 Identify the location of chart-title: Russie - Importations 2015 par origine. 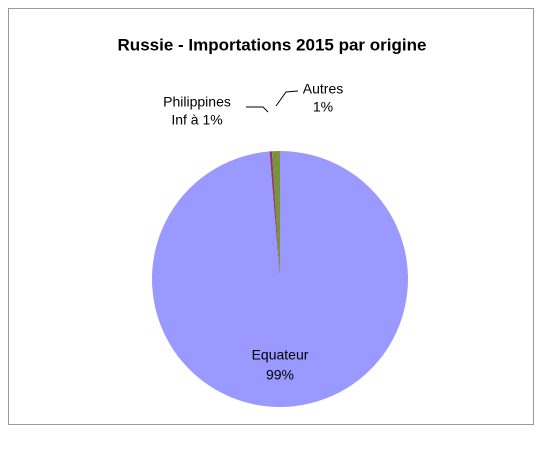
(272, 44).